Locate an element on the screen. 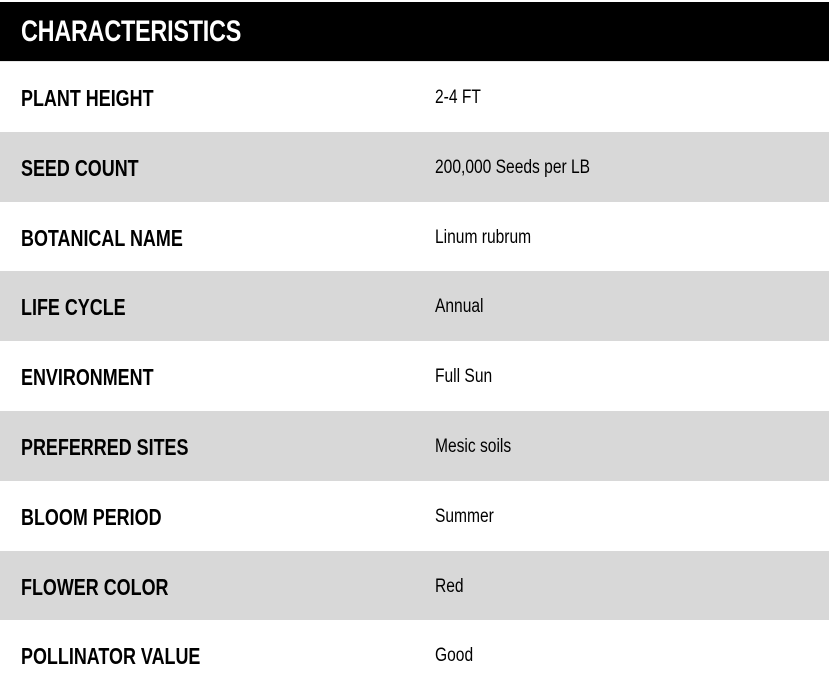  row-value: Mesic soils is located at coordinates (473, 446).